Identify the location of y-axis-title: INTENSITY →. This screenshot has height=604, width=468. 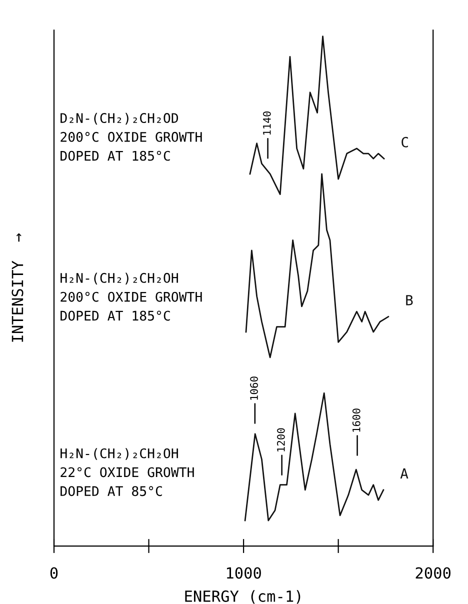
(18, 287).